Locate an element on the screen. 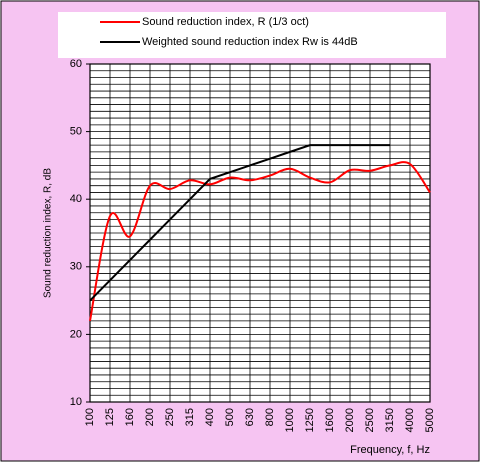 The width and height of the screenshot is (480, 467). x-tick-label: 4000 is located at coordinates (410, 420).